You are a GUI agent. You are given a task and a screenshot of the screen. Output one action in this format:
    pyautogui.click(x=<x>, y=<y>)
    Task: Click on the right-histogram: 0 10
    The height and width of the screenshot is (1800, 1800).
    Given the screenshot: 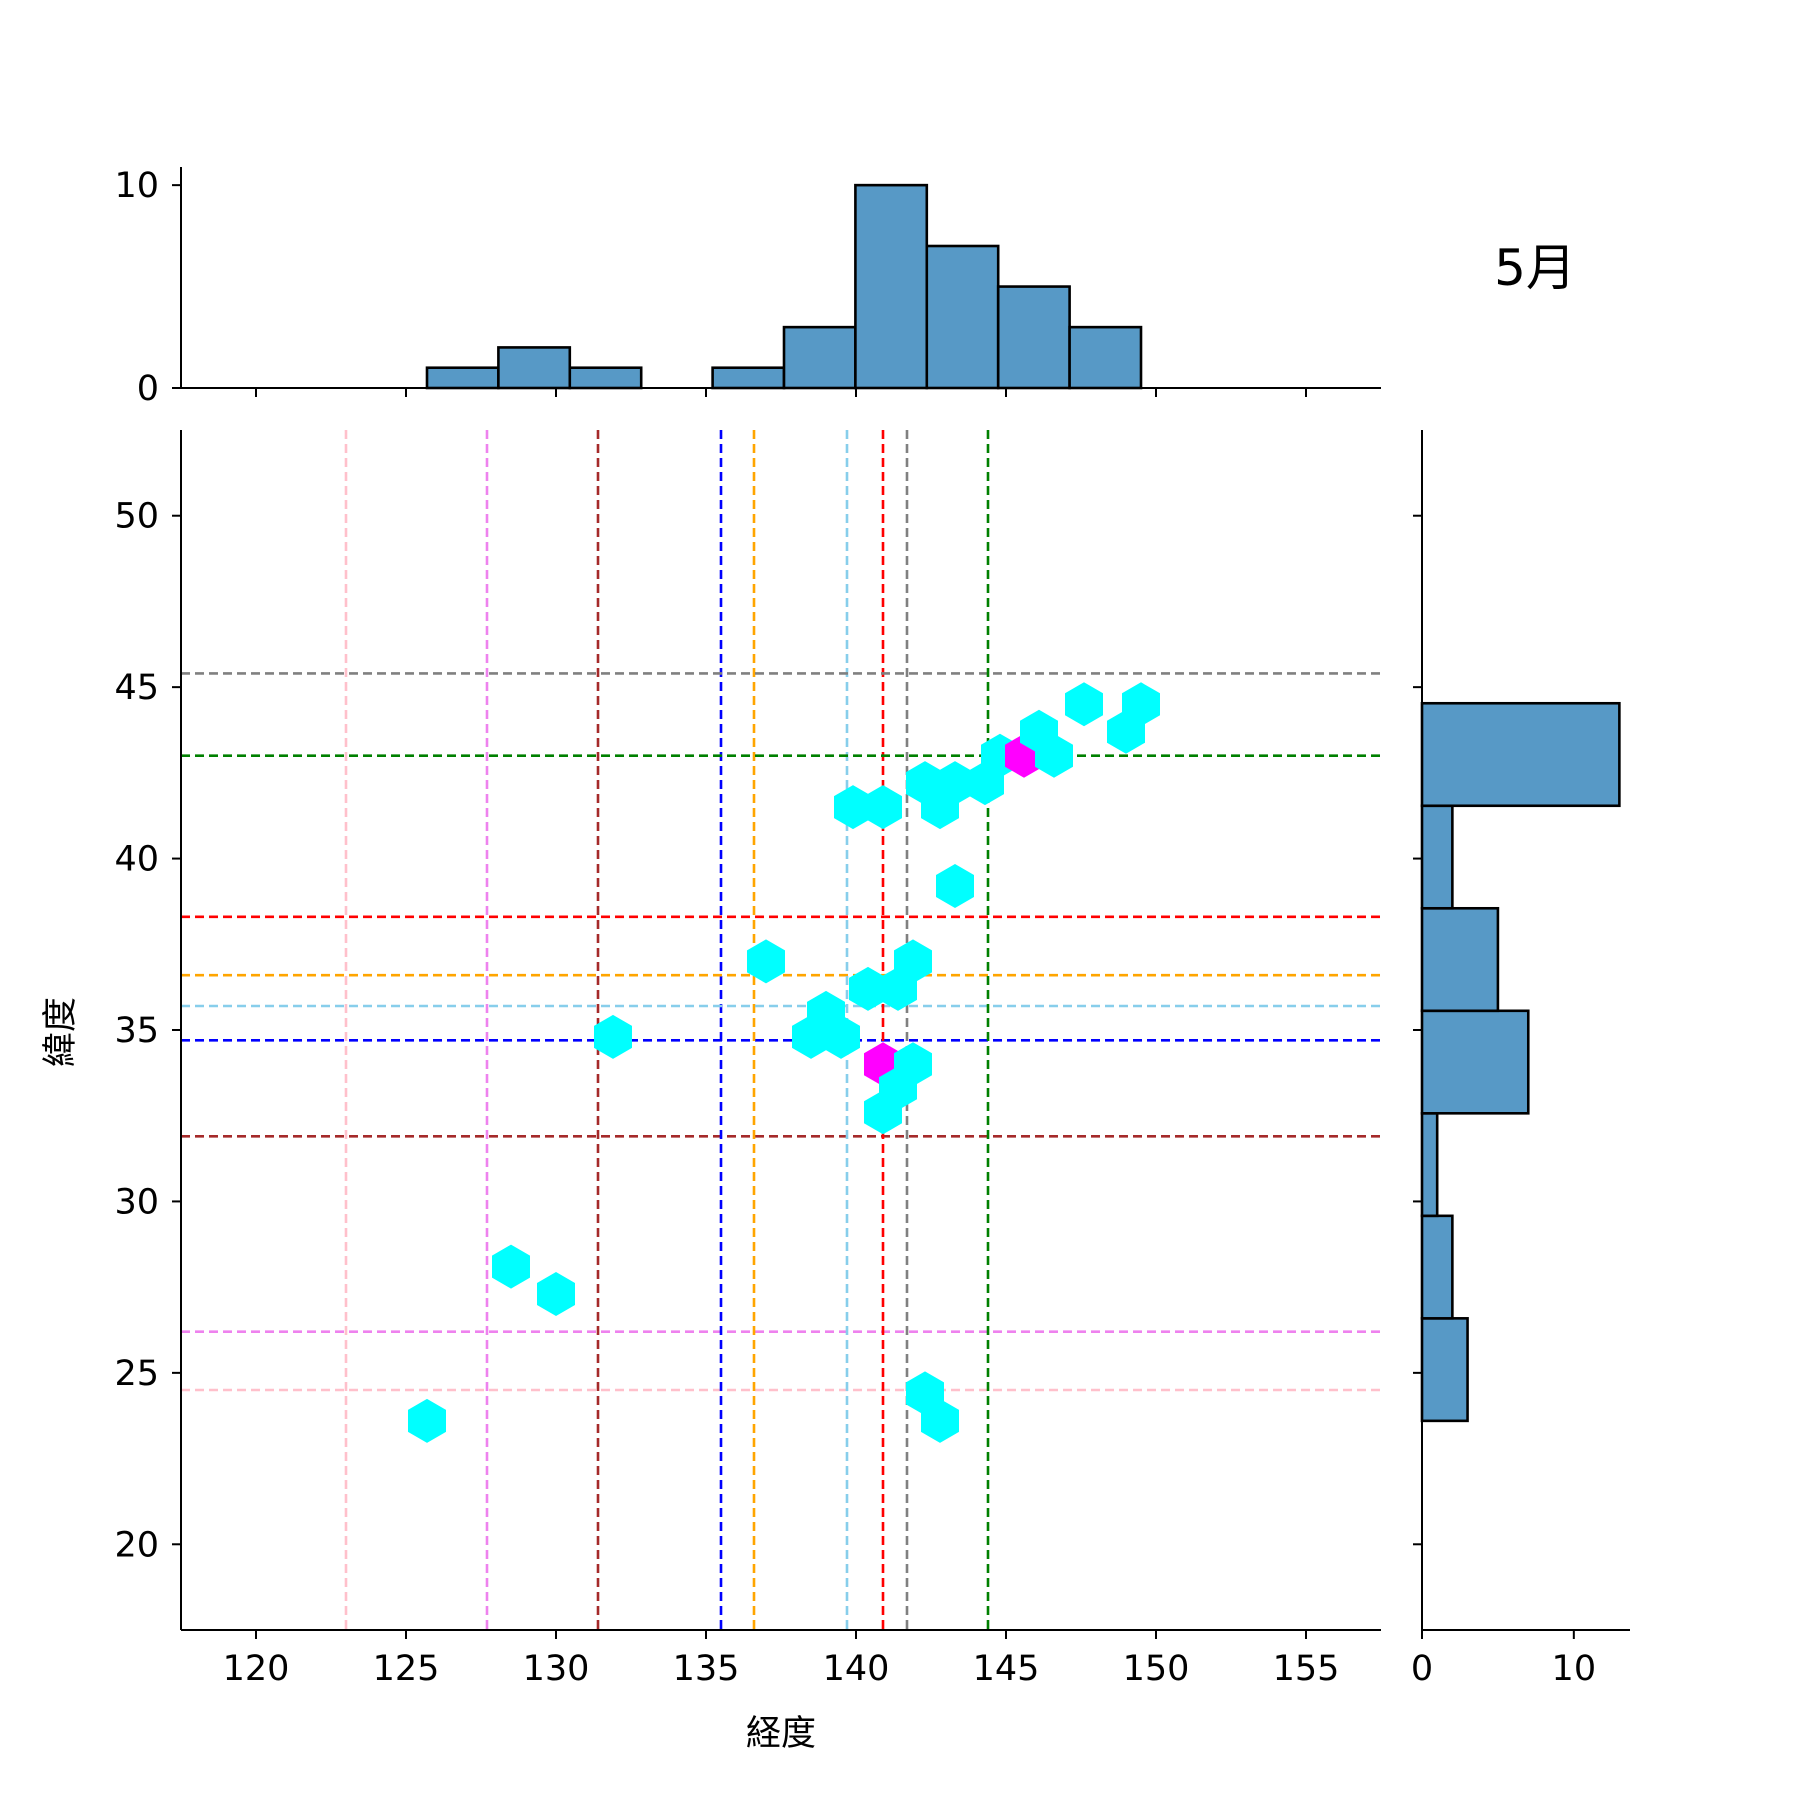 What is the action you would take?
    pyautogui.click(x=1520, y=1059)
    